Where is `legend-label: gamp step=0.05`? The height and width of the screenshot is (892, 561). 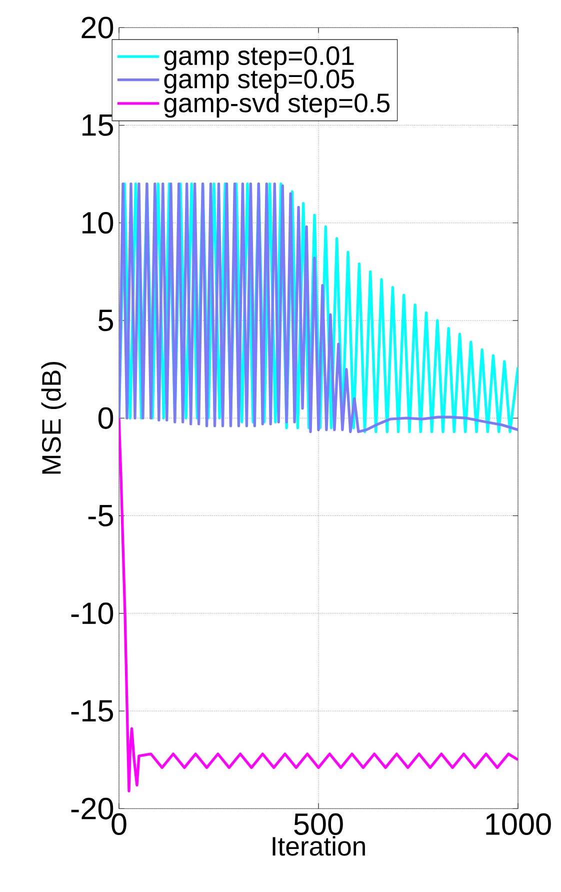
legend-label: gamp step=0.05 is located at coordinates (259, 82).